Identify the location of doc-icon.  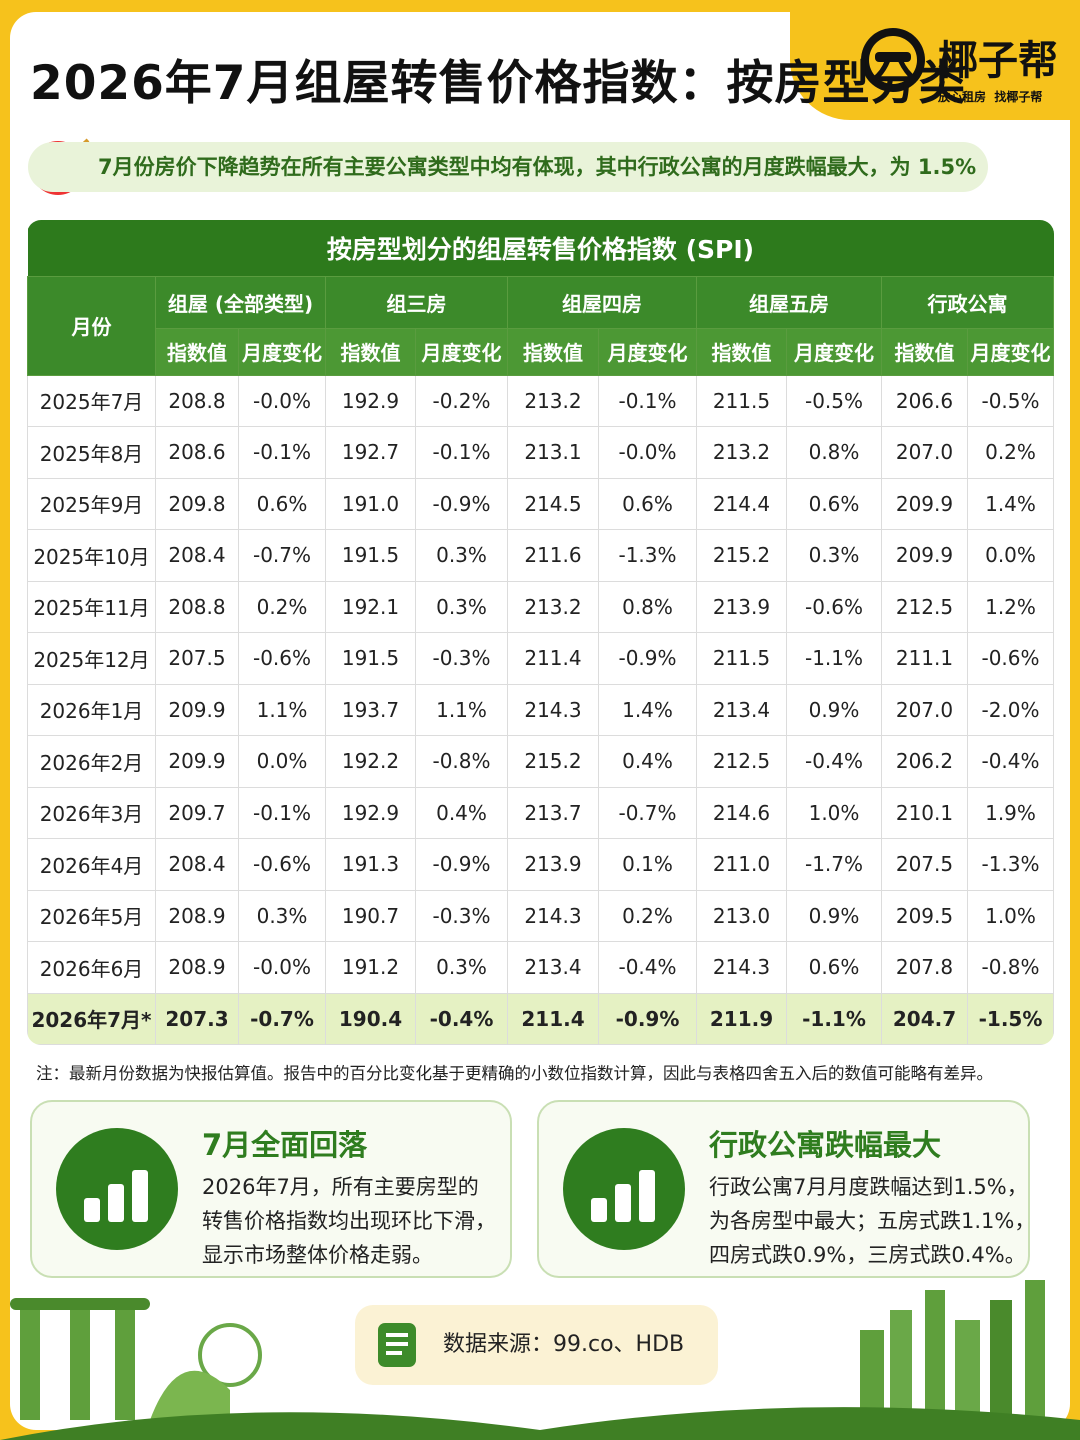
(397, 1345).